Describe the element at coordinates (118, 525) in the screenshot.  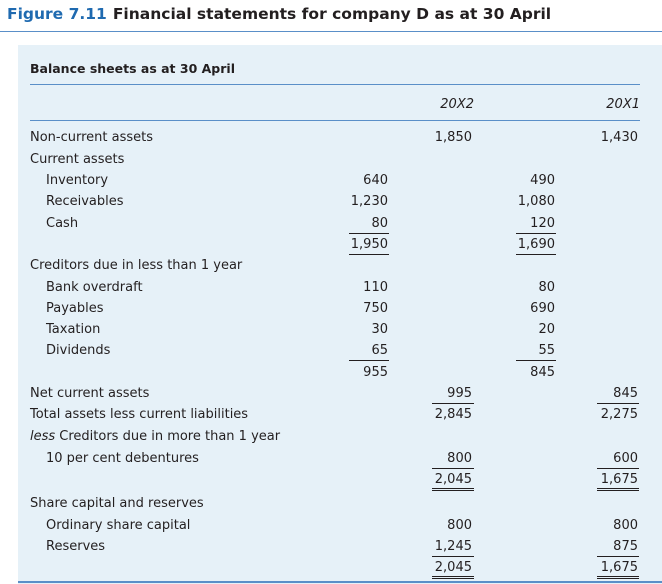
I see `row-label-ordinary-share-capital: Ordinary share capital` at that location.